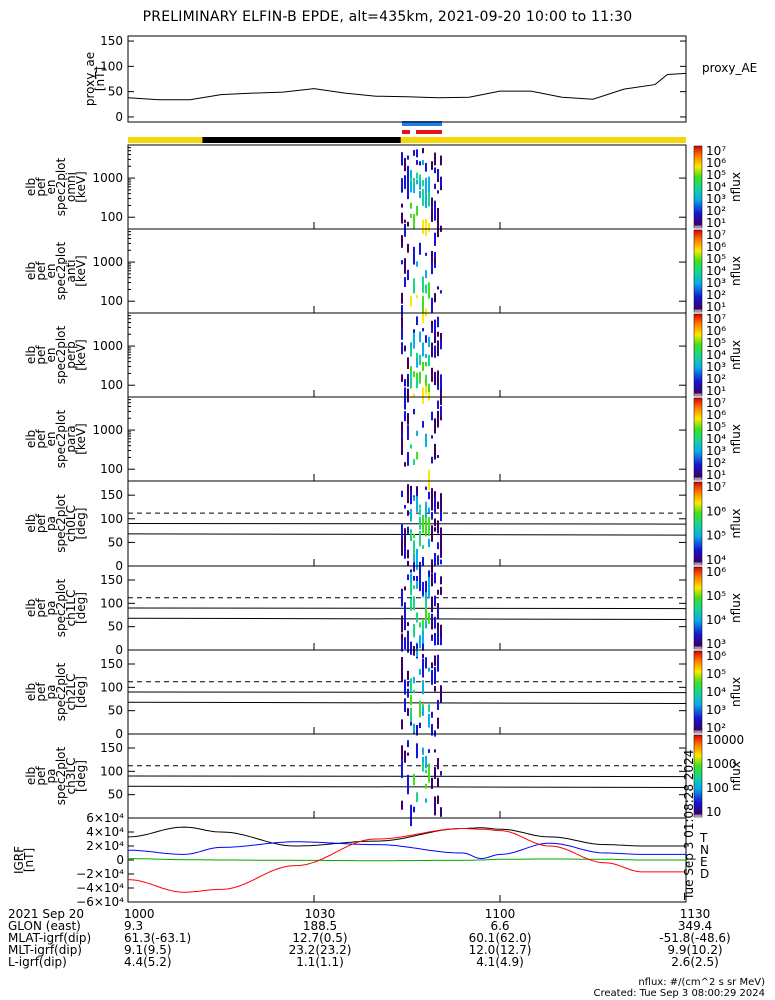 This screenshot has height=1000, width=775. I want to click on panel-4-colorbar-tick: 10⁵, so click(716, 427).